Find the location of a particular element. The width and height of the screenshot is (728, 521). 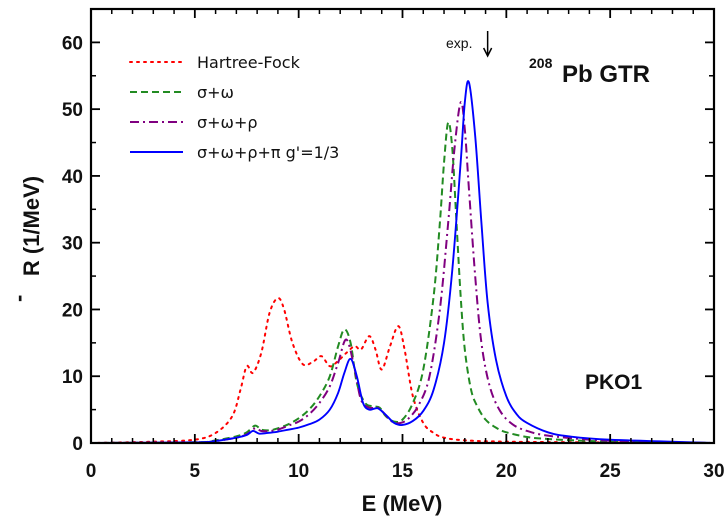

y-tick-label: 10 is located at coordinates (72, 377).